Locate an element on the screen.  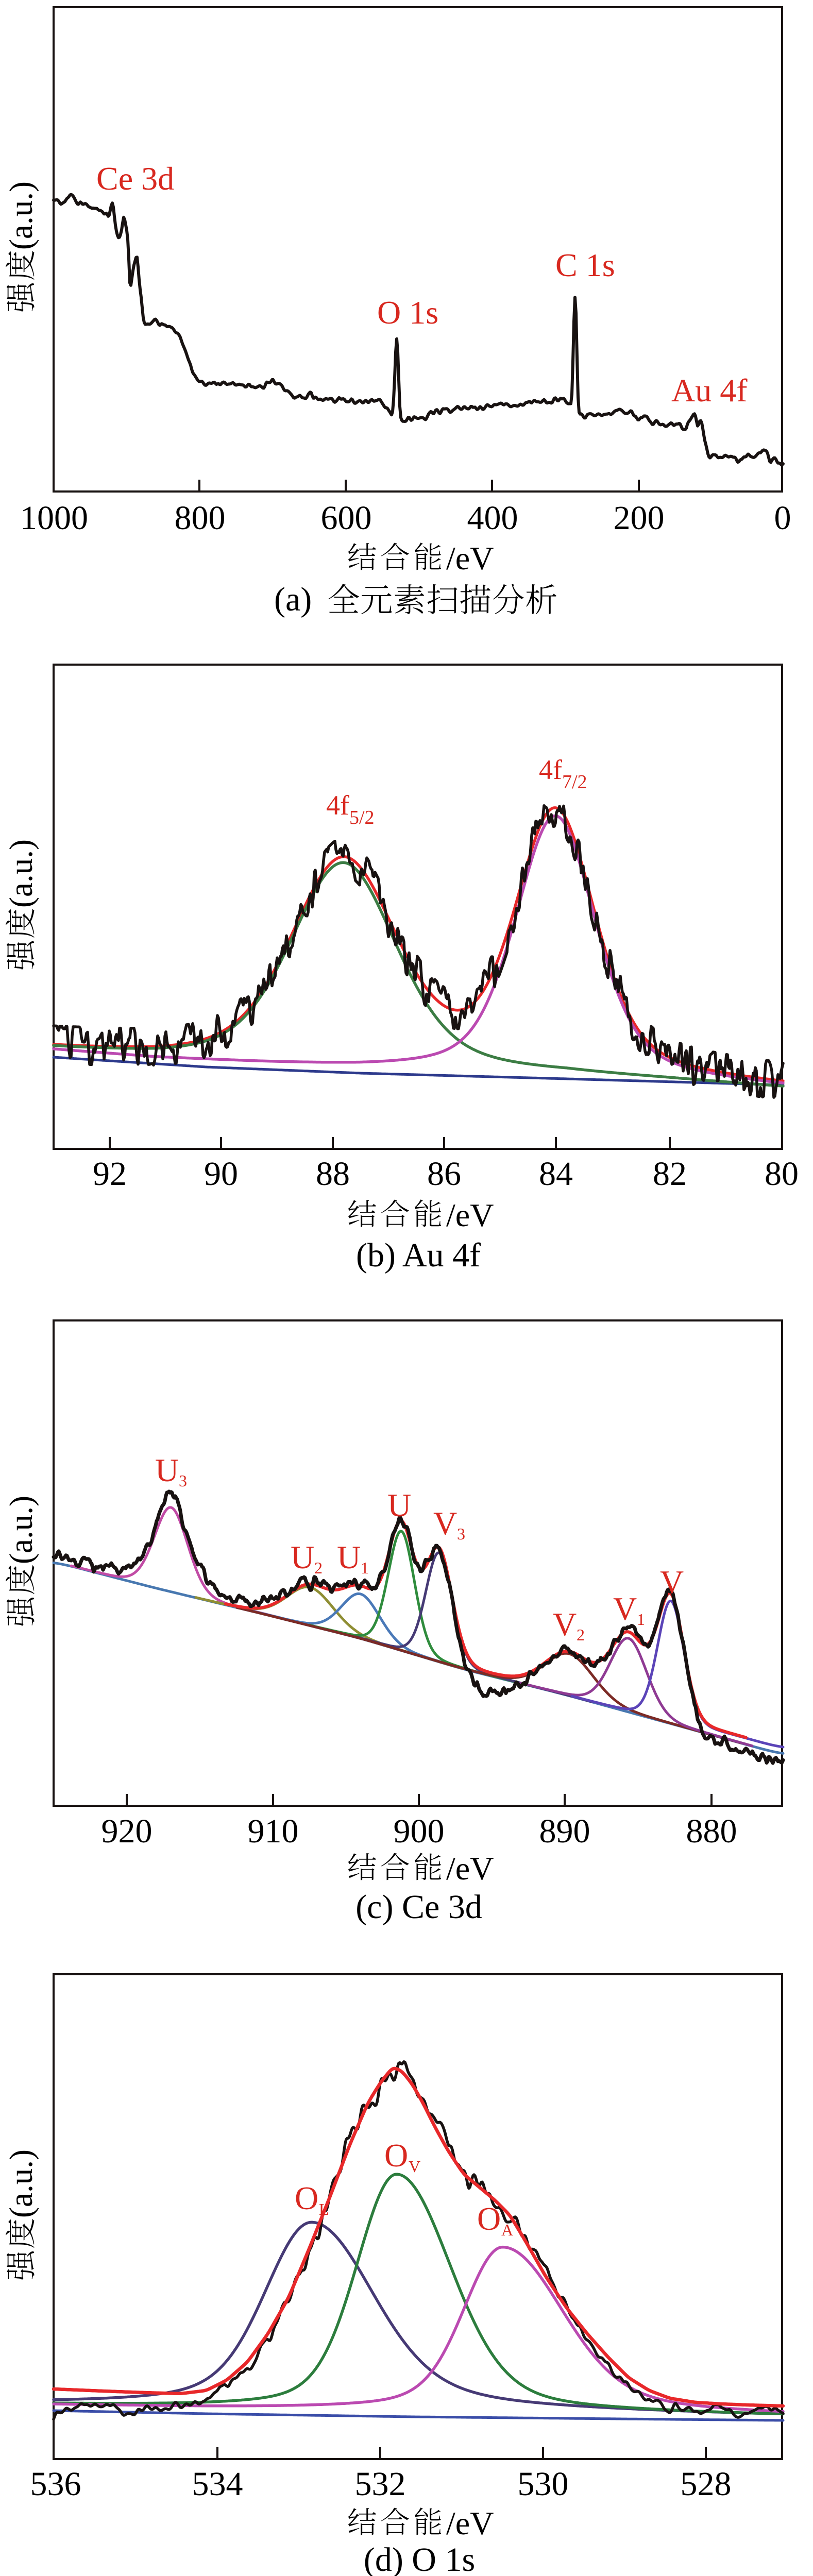
svg-text: 86 is located at coordinates (444, 1174).